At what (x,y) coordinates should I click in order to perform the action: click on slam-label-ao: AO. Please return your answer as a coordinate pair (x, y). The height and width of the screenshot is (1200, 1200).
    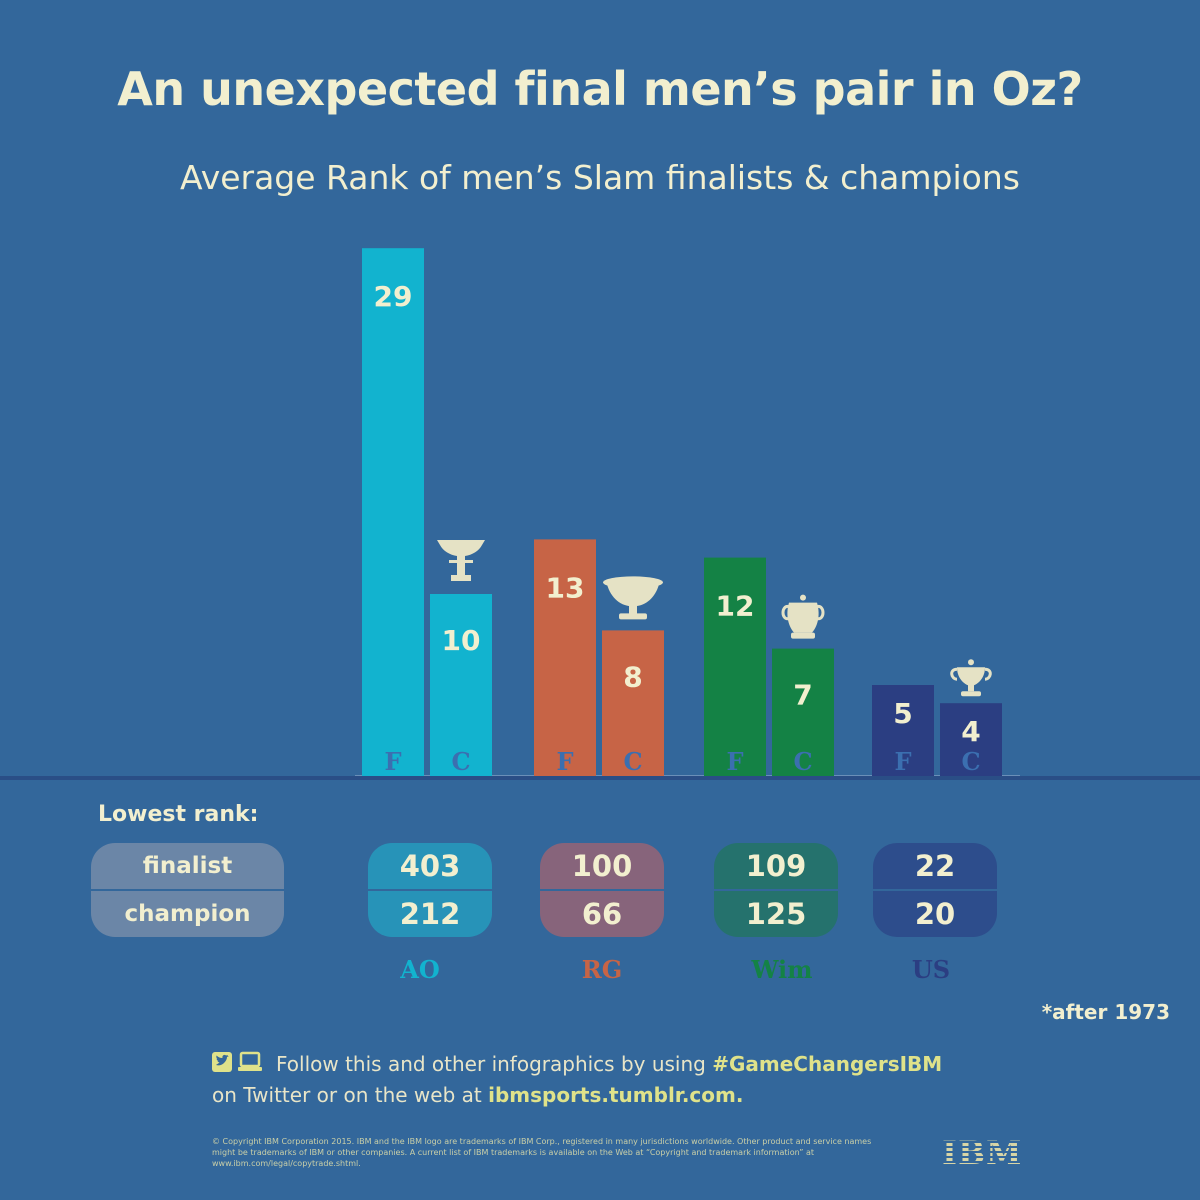
    Looking at the image, I should click on (420, 969).